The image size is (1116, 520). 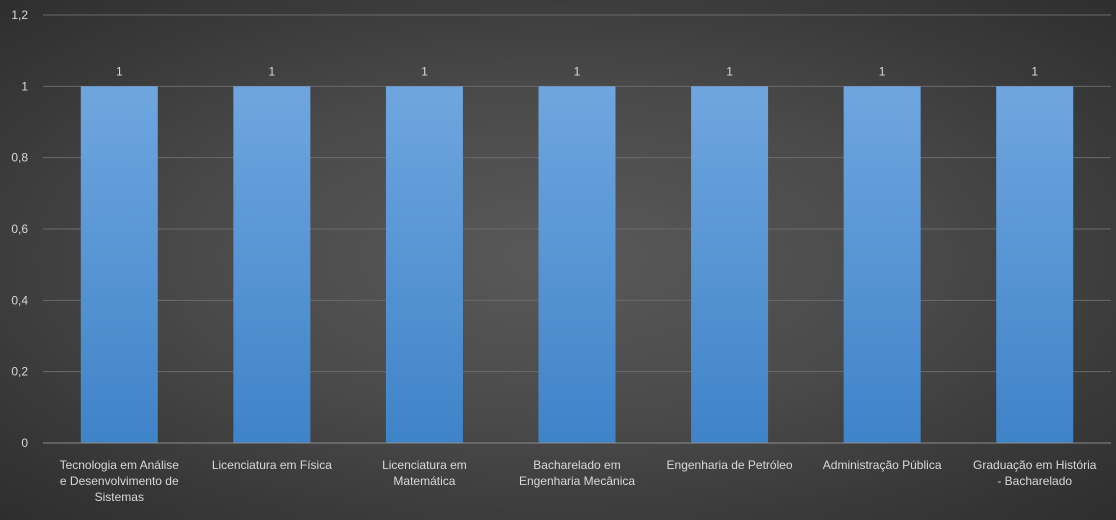 I want to click on y-tick-label: 0,2, so click(x=19, y=372).